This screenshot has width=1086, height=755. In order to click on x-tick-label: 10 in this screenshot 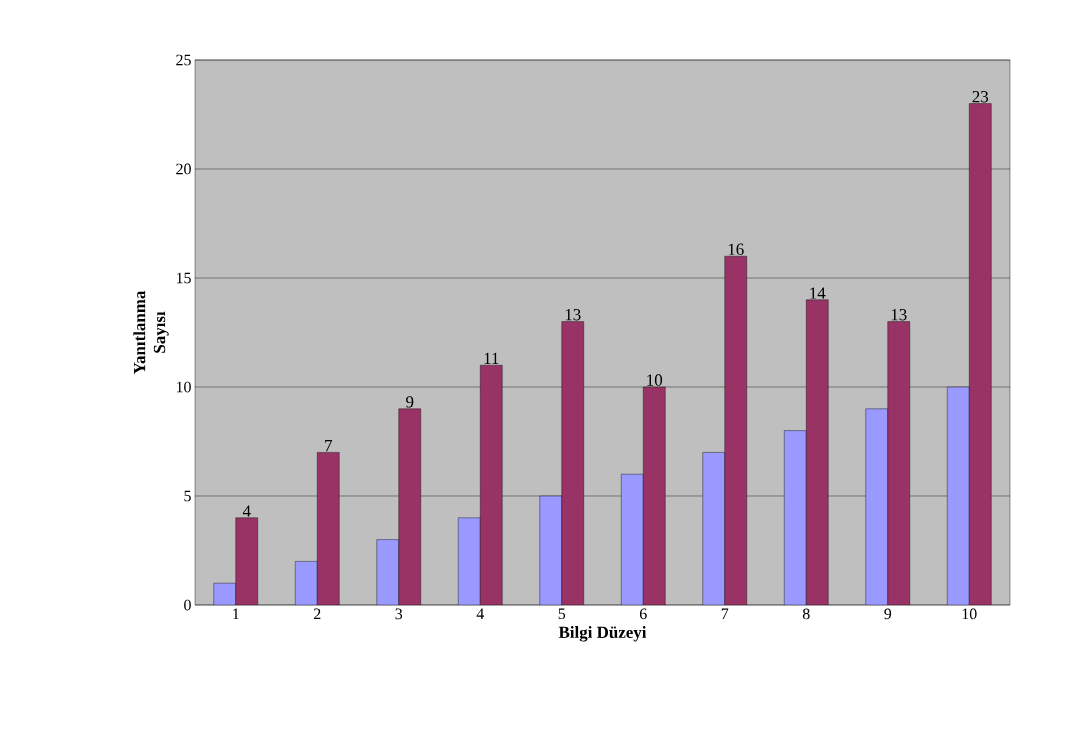, I will do `click(969, 614)`.